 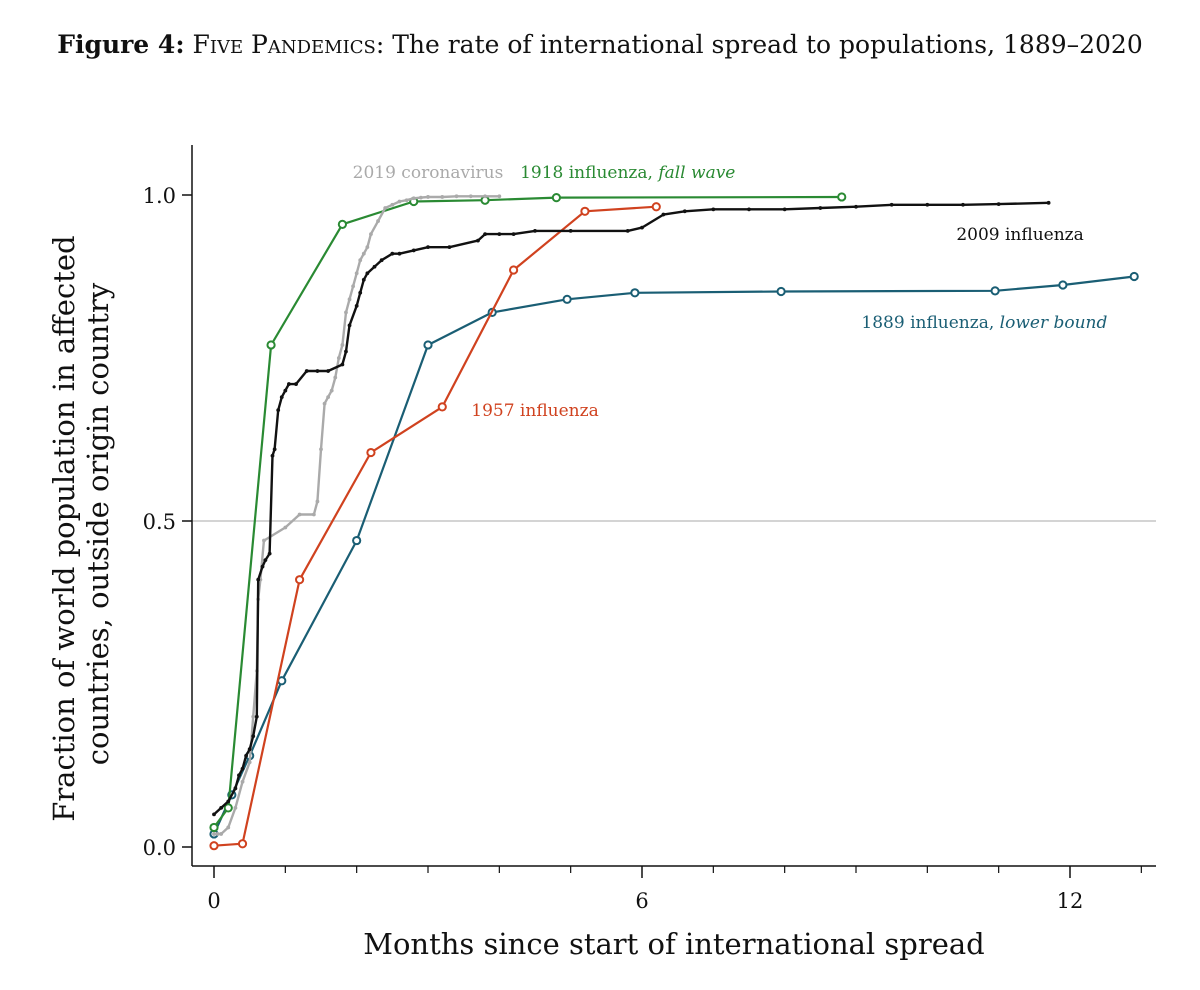 I want to click on series-label-2019-coronavirus: 2019 coronavirus, so click(x=428, y=173).